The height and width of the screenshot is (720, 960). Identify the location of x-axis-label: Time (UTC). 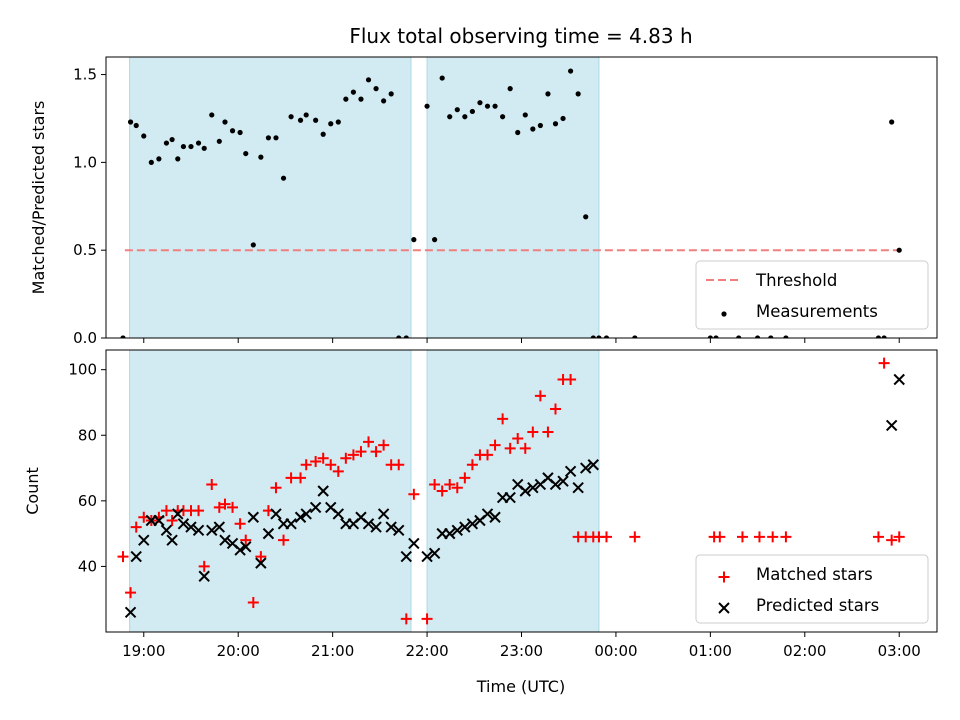
(520, 686).